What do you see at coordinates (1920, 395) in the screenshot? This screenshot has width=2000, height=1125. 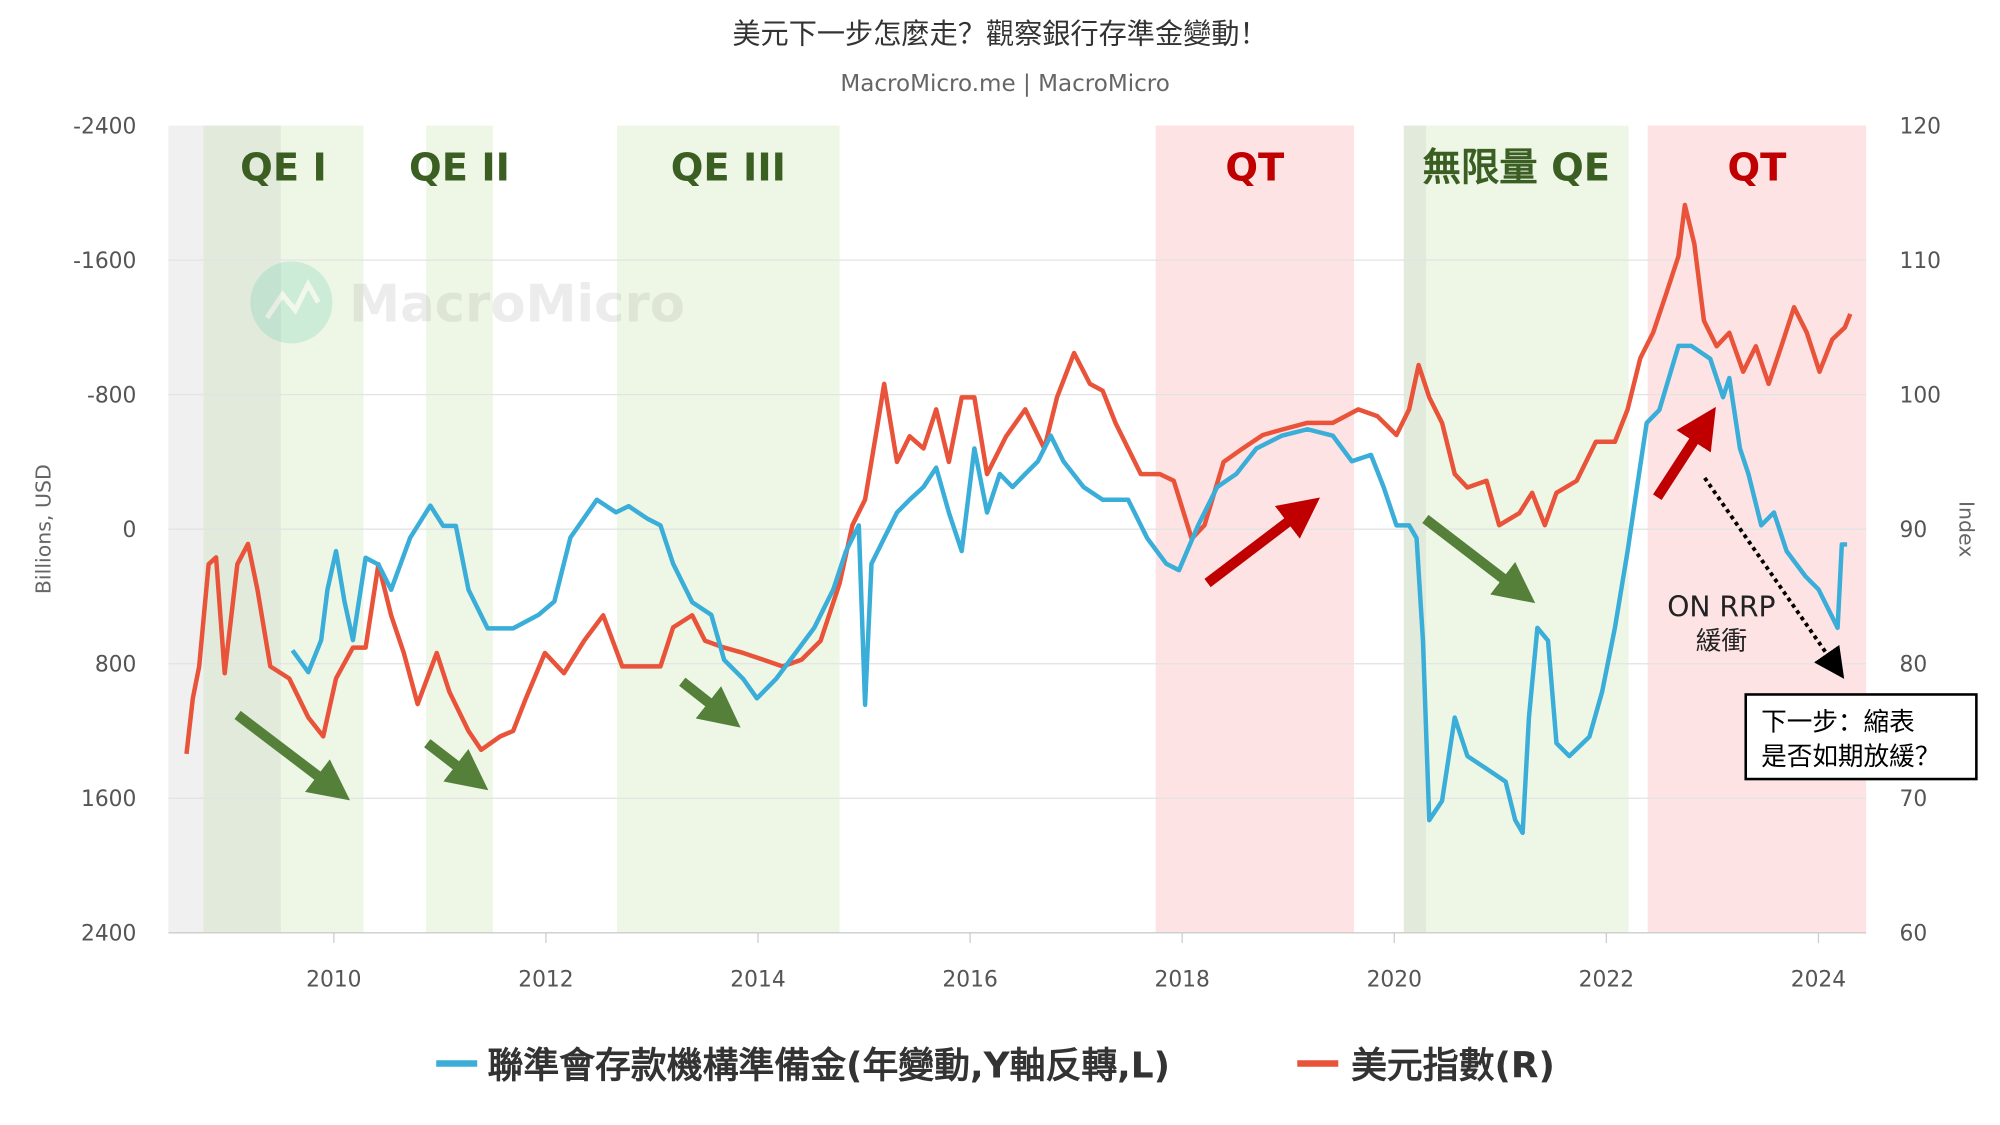 I see `right-tick-label: 100` at bounding box center [1920, 395].